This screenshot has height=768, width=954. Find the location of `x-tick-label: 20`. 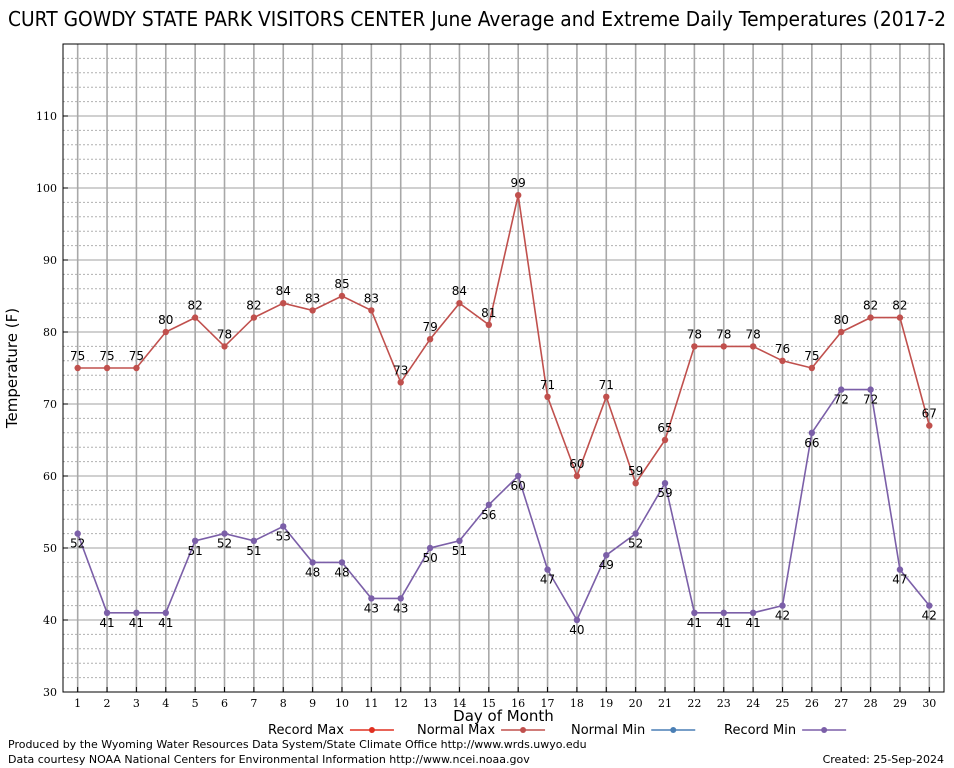

x-tick-label: 20 is located at coordinates (636, 703).